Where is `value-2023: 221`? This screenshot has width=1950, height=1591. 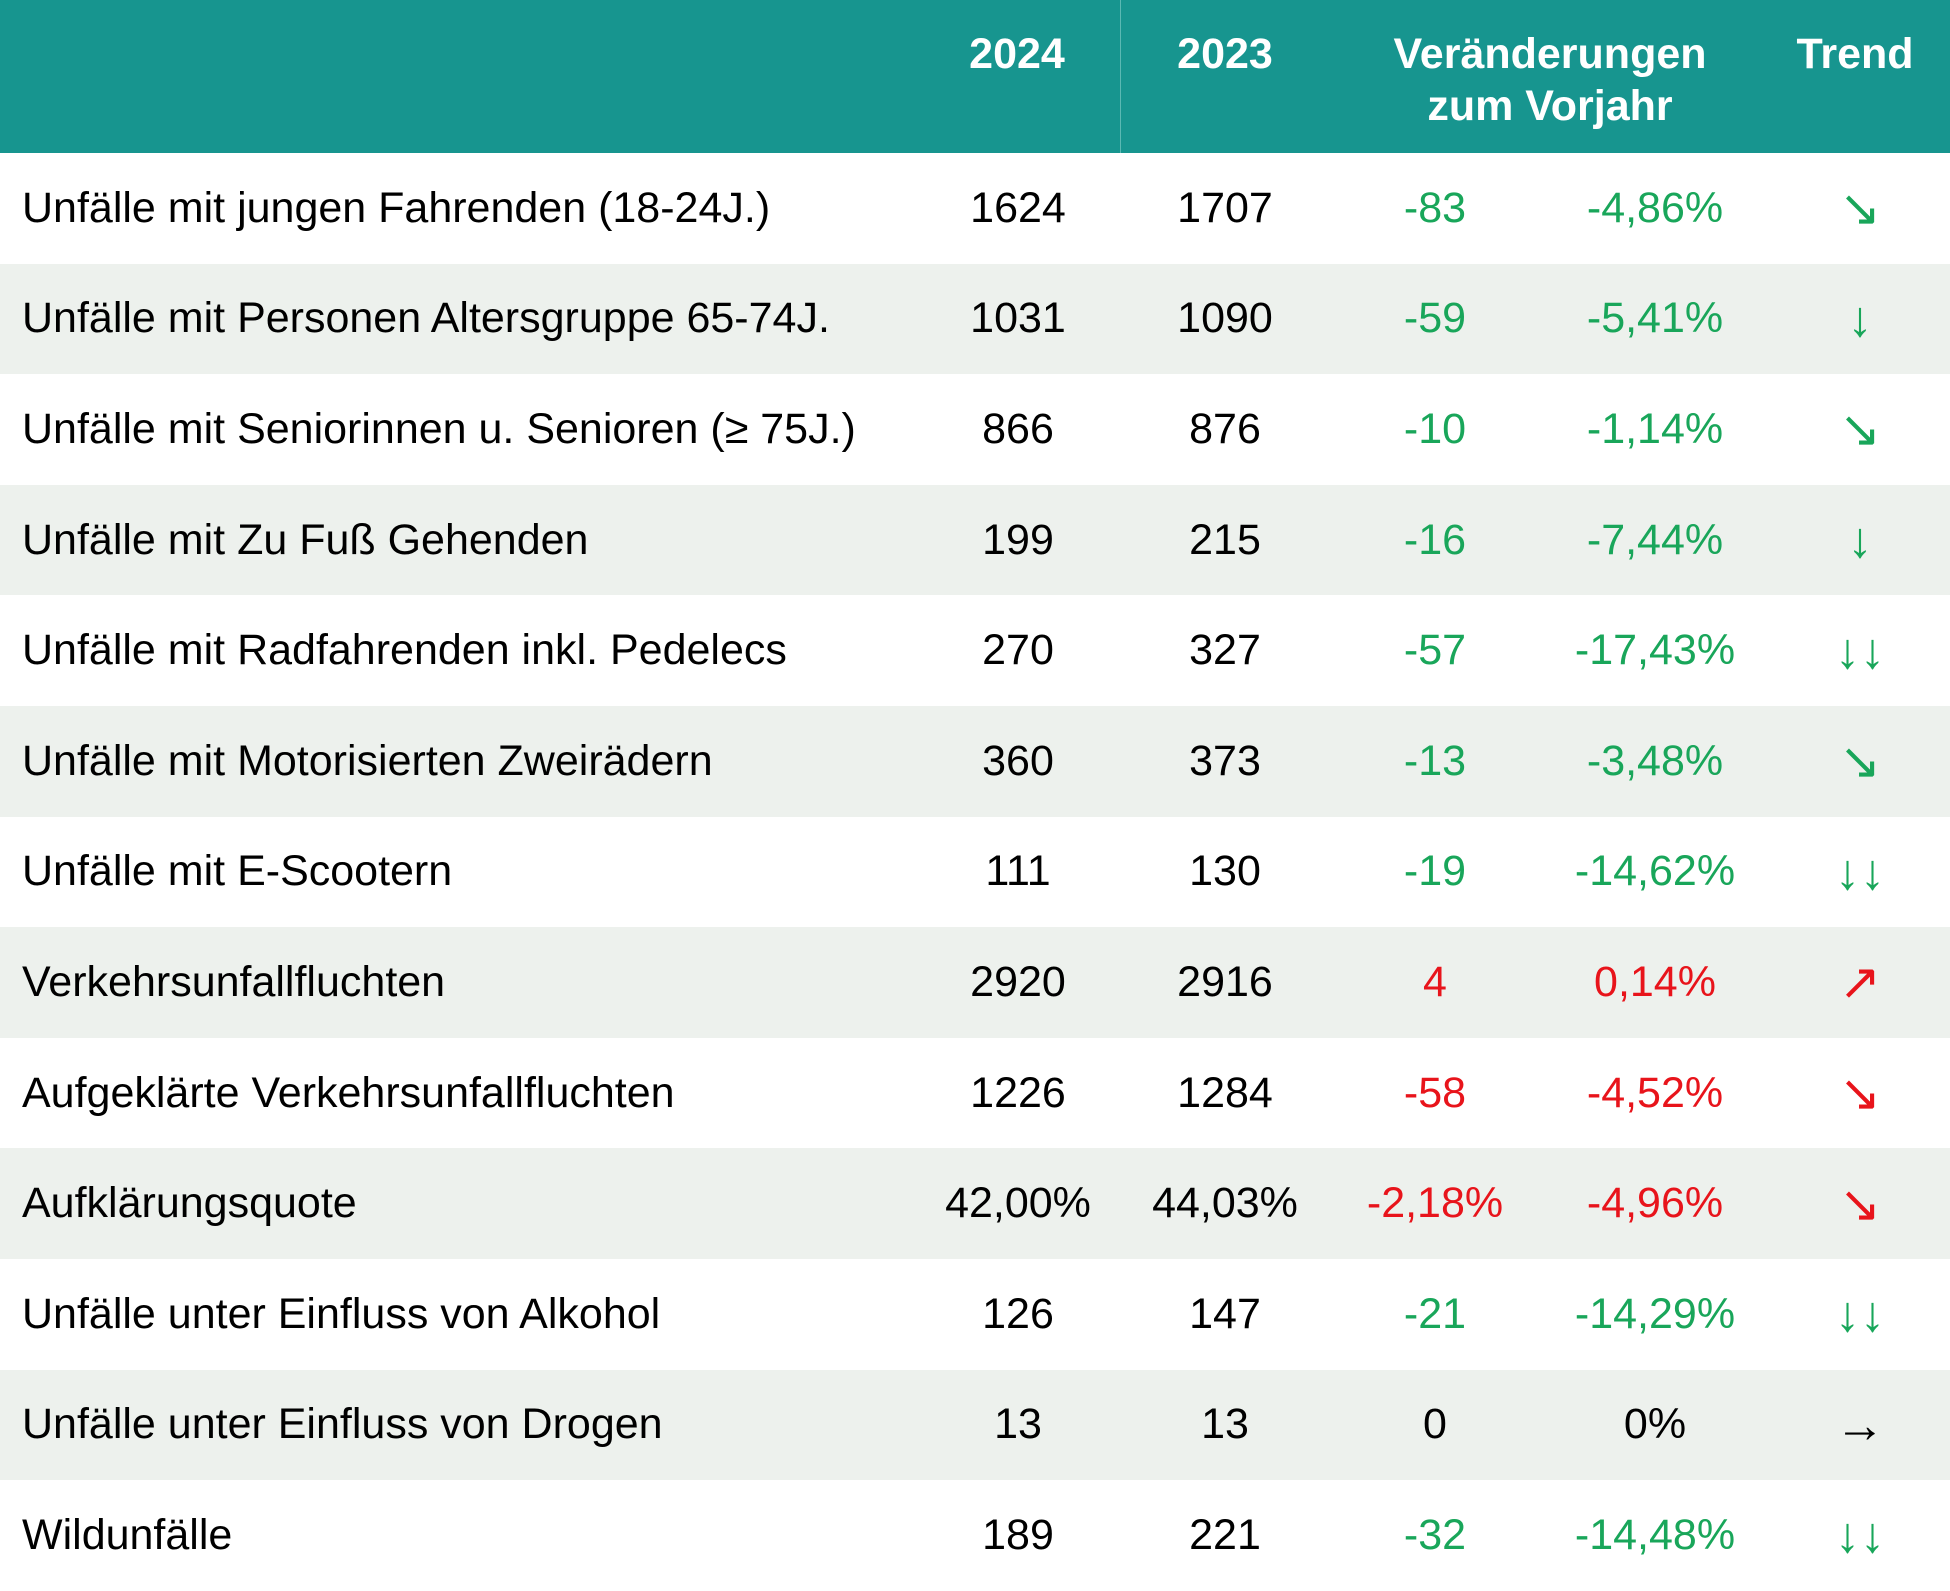
value-2023: 221 is located at coordinates (1225, 1534).